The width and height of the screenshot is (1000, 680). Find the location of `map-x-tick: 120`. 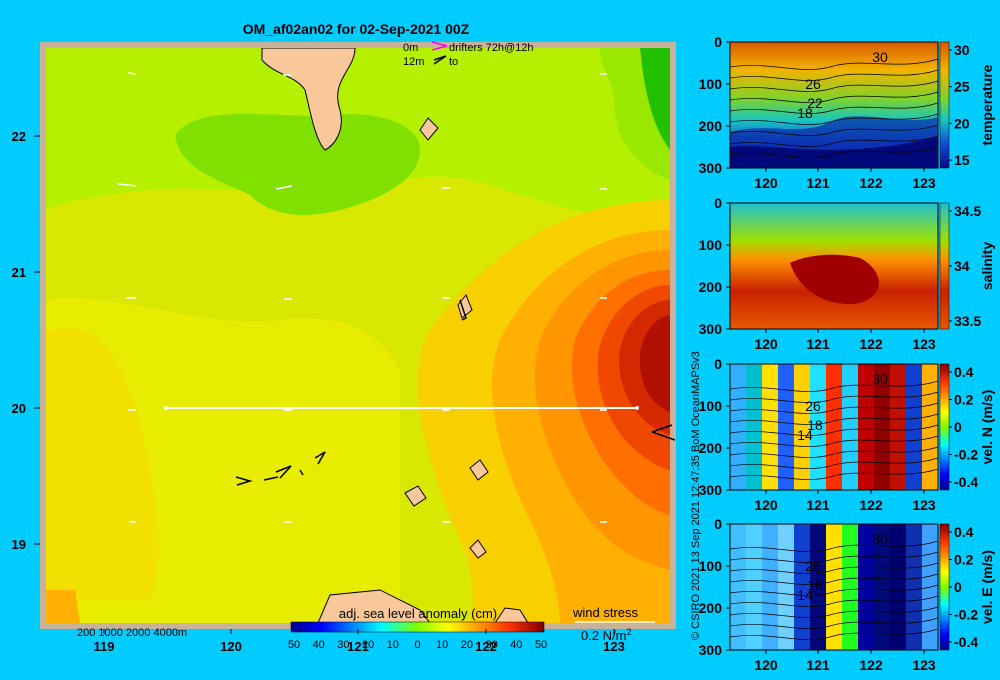

map-x-tick: 120 is located at coordinates (231, 646).